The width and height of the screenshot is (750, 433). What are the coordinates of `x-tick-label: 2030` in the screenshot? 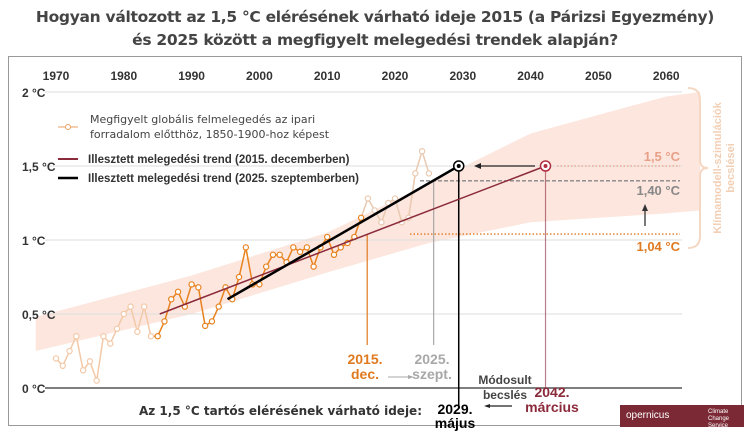 It's located at (462, 76).